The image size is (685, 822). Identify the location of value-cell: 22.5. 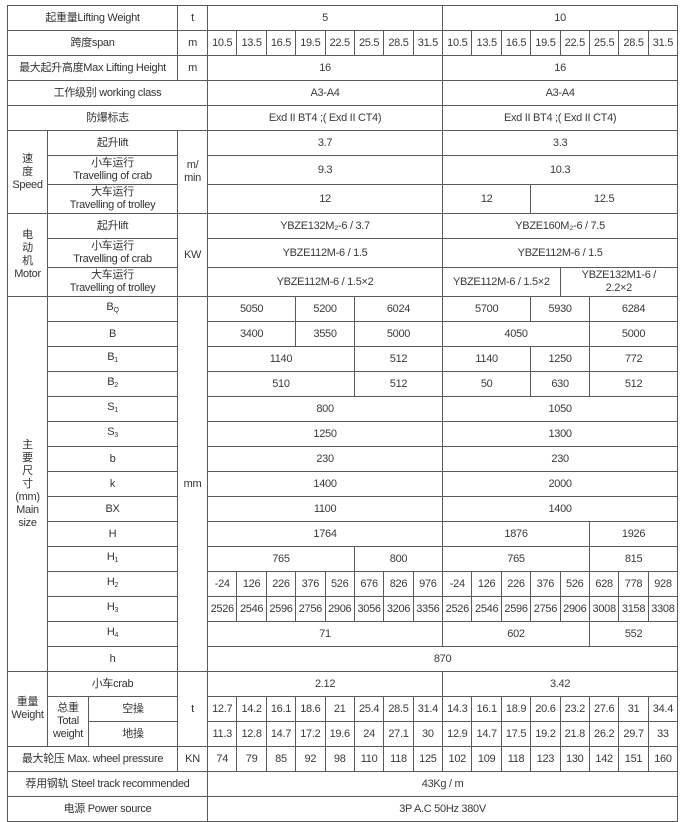
(574, 43).